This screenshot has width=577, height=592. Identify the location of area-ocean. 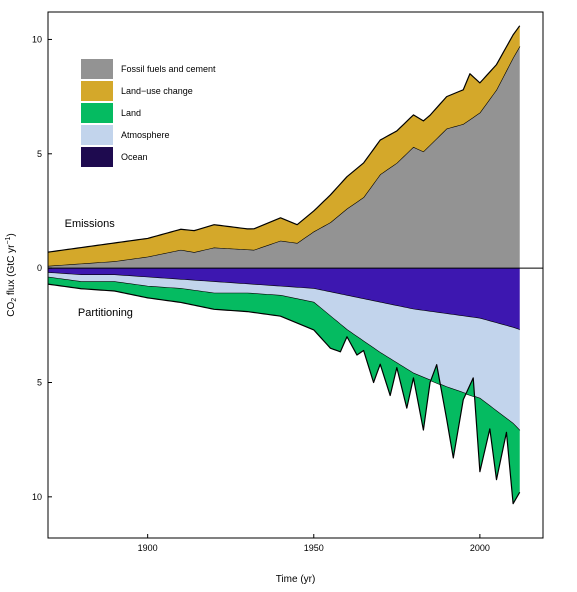
(284, 299).